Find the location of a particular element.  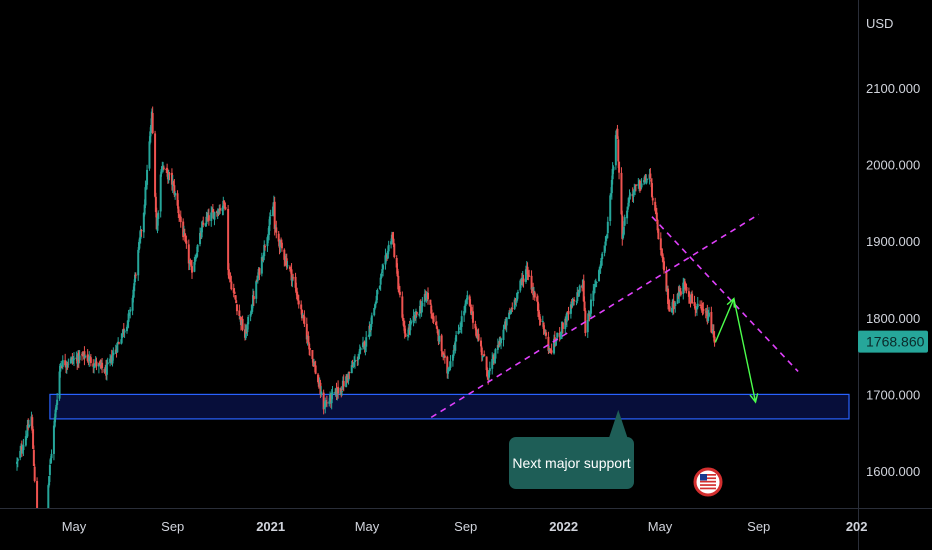

support-zone is located at coordinates (449, 406).